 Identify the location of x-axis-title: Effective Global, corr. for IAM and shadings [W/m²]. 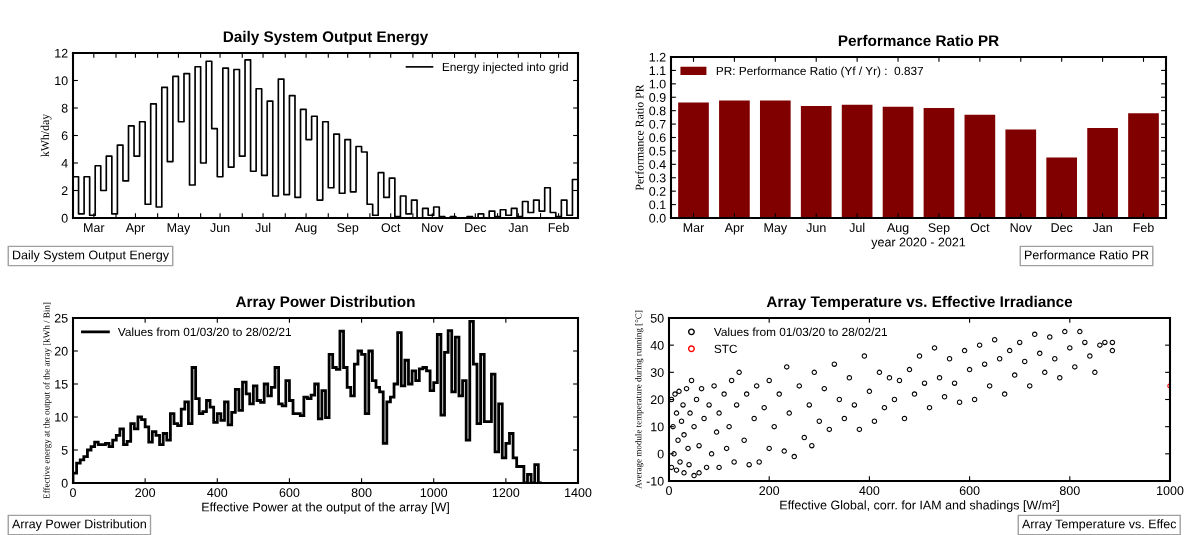
(919, 506).